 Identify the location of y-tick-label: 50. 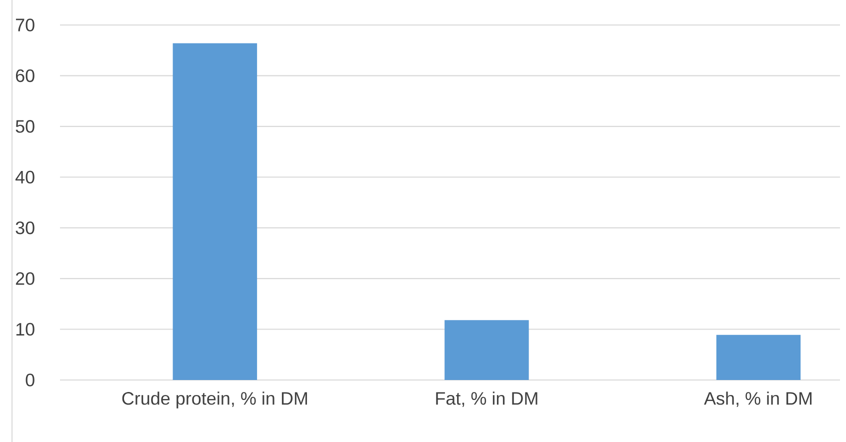
(25, 126).